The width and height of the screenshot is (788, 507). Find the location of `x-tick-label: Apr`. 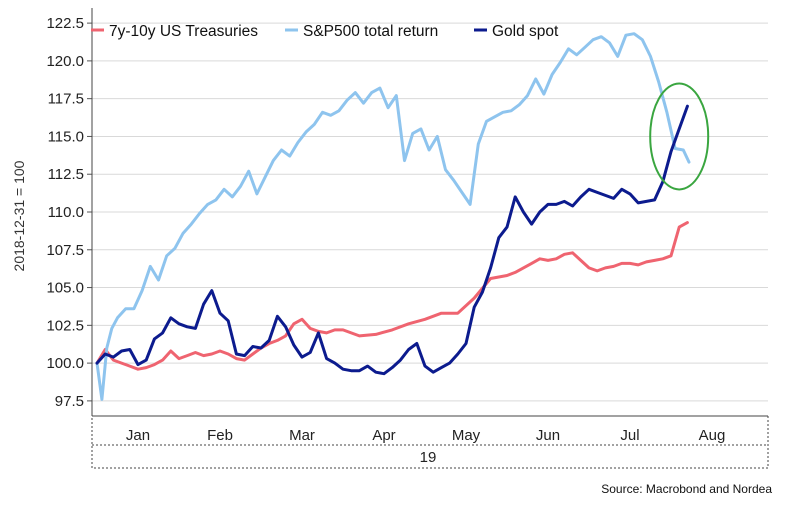

x-tick-label: Apr is located at coordinates (383, 435).